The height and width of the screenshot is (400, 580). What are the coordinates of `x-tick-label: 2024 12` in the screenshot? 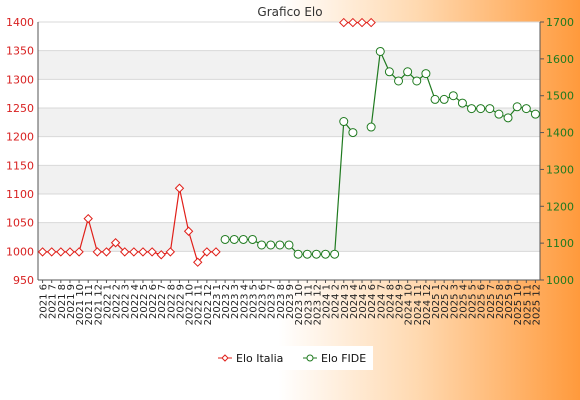 It's located at (427, 304).